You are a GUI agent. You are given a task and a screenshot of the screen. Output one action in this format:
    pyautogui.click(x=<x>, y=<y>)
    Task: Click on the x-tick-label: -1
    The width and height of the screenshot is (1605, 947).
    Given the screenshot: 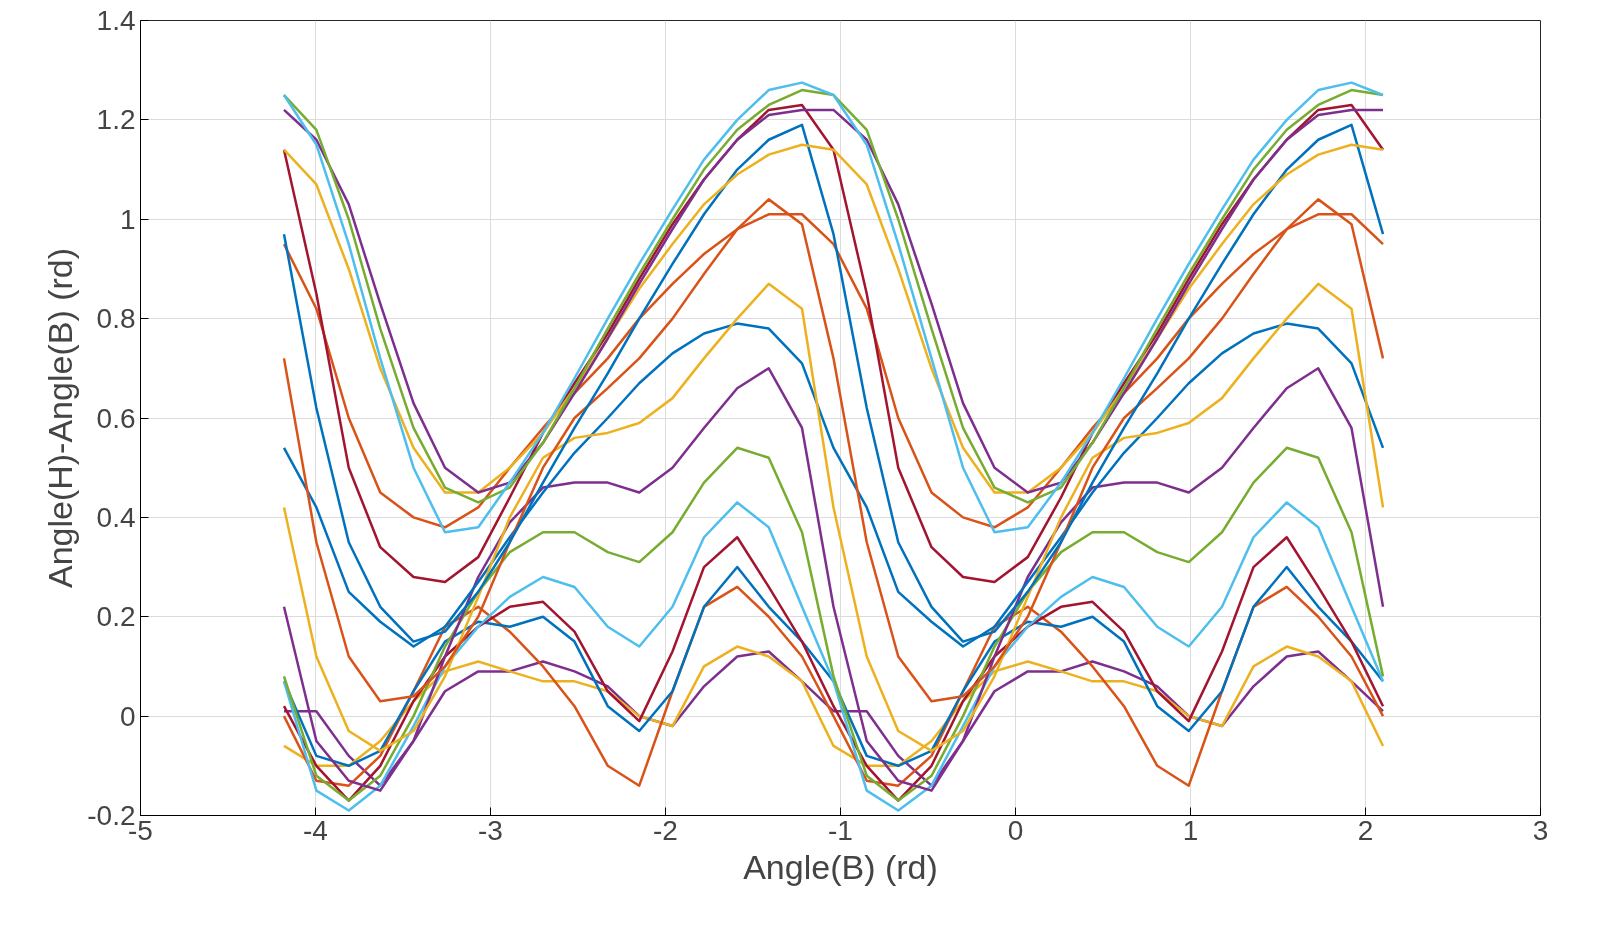 What is the action you would take?
    pyautogui.click(x=840, y=830)
    